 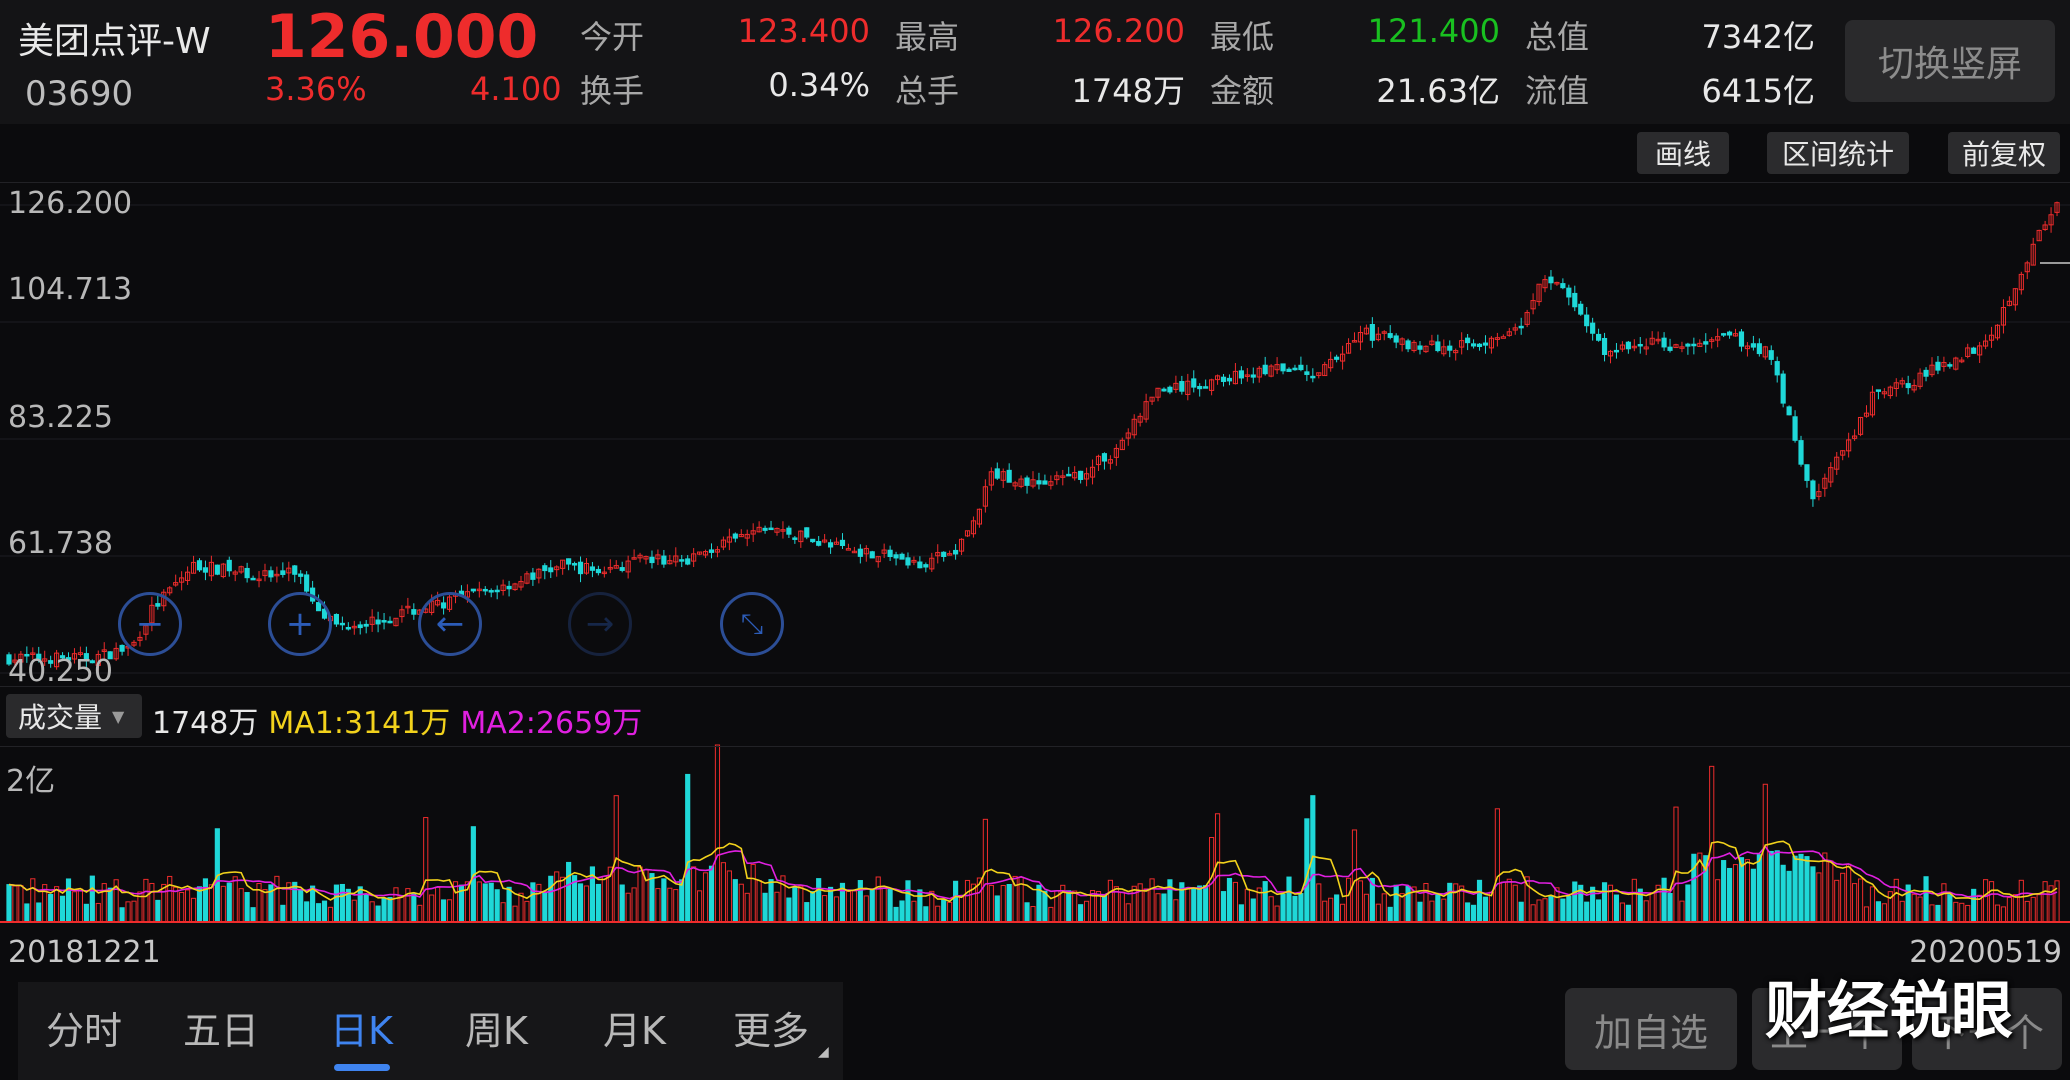 What do you see at coordinates (496, 1031) in the screenshot?
I see `tab-weekly-k: 周K` at bounding box center [496, 1031].